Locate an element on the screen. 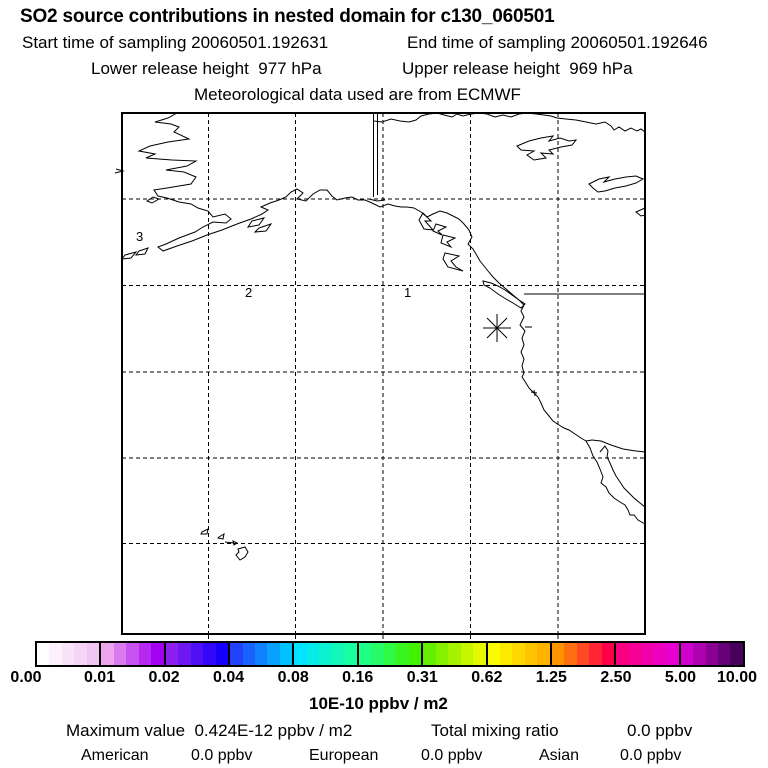 The image size is (768, 768). day-label-3: 3 is located at coordinates (139, 236).